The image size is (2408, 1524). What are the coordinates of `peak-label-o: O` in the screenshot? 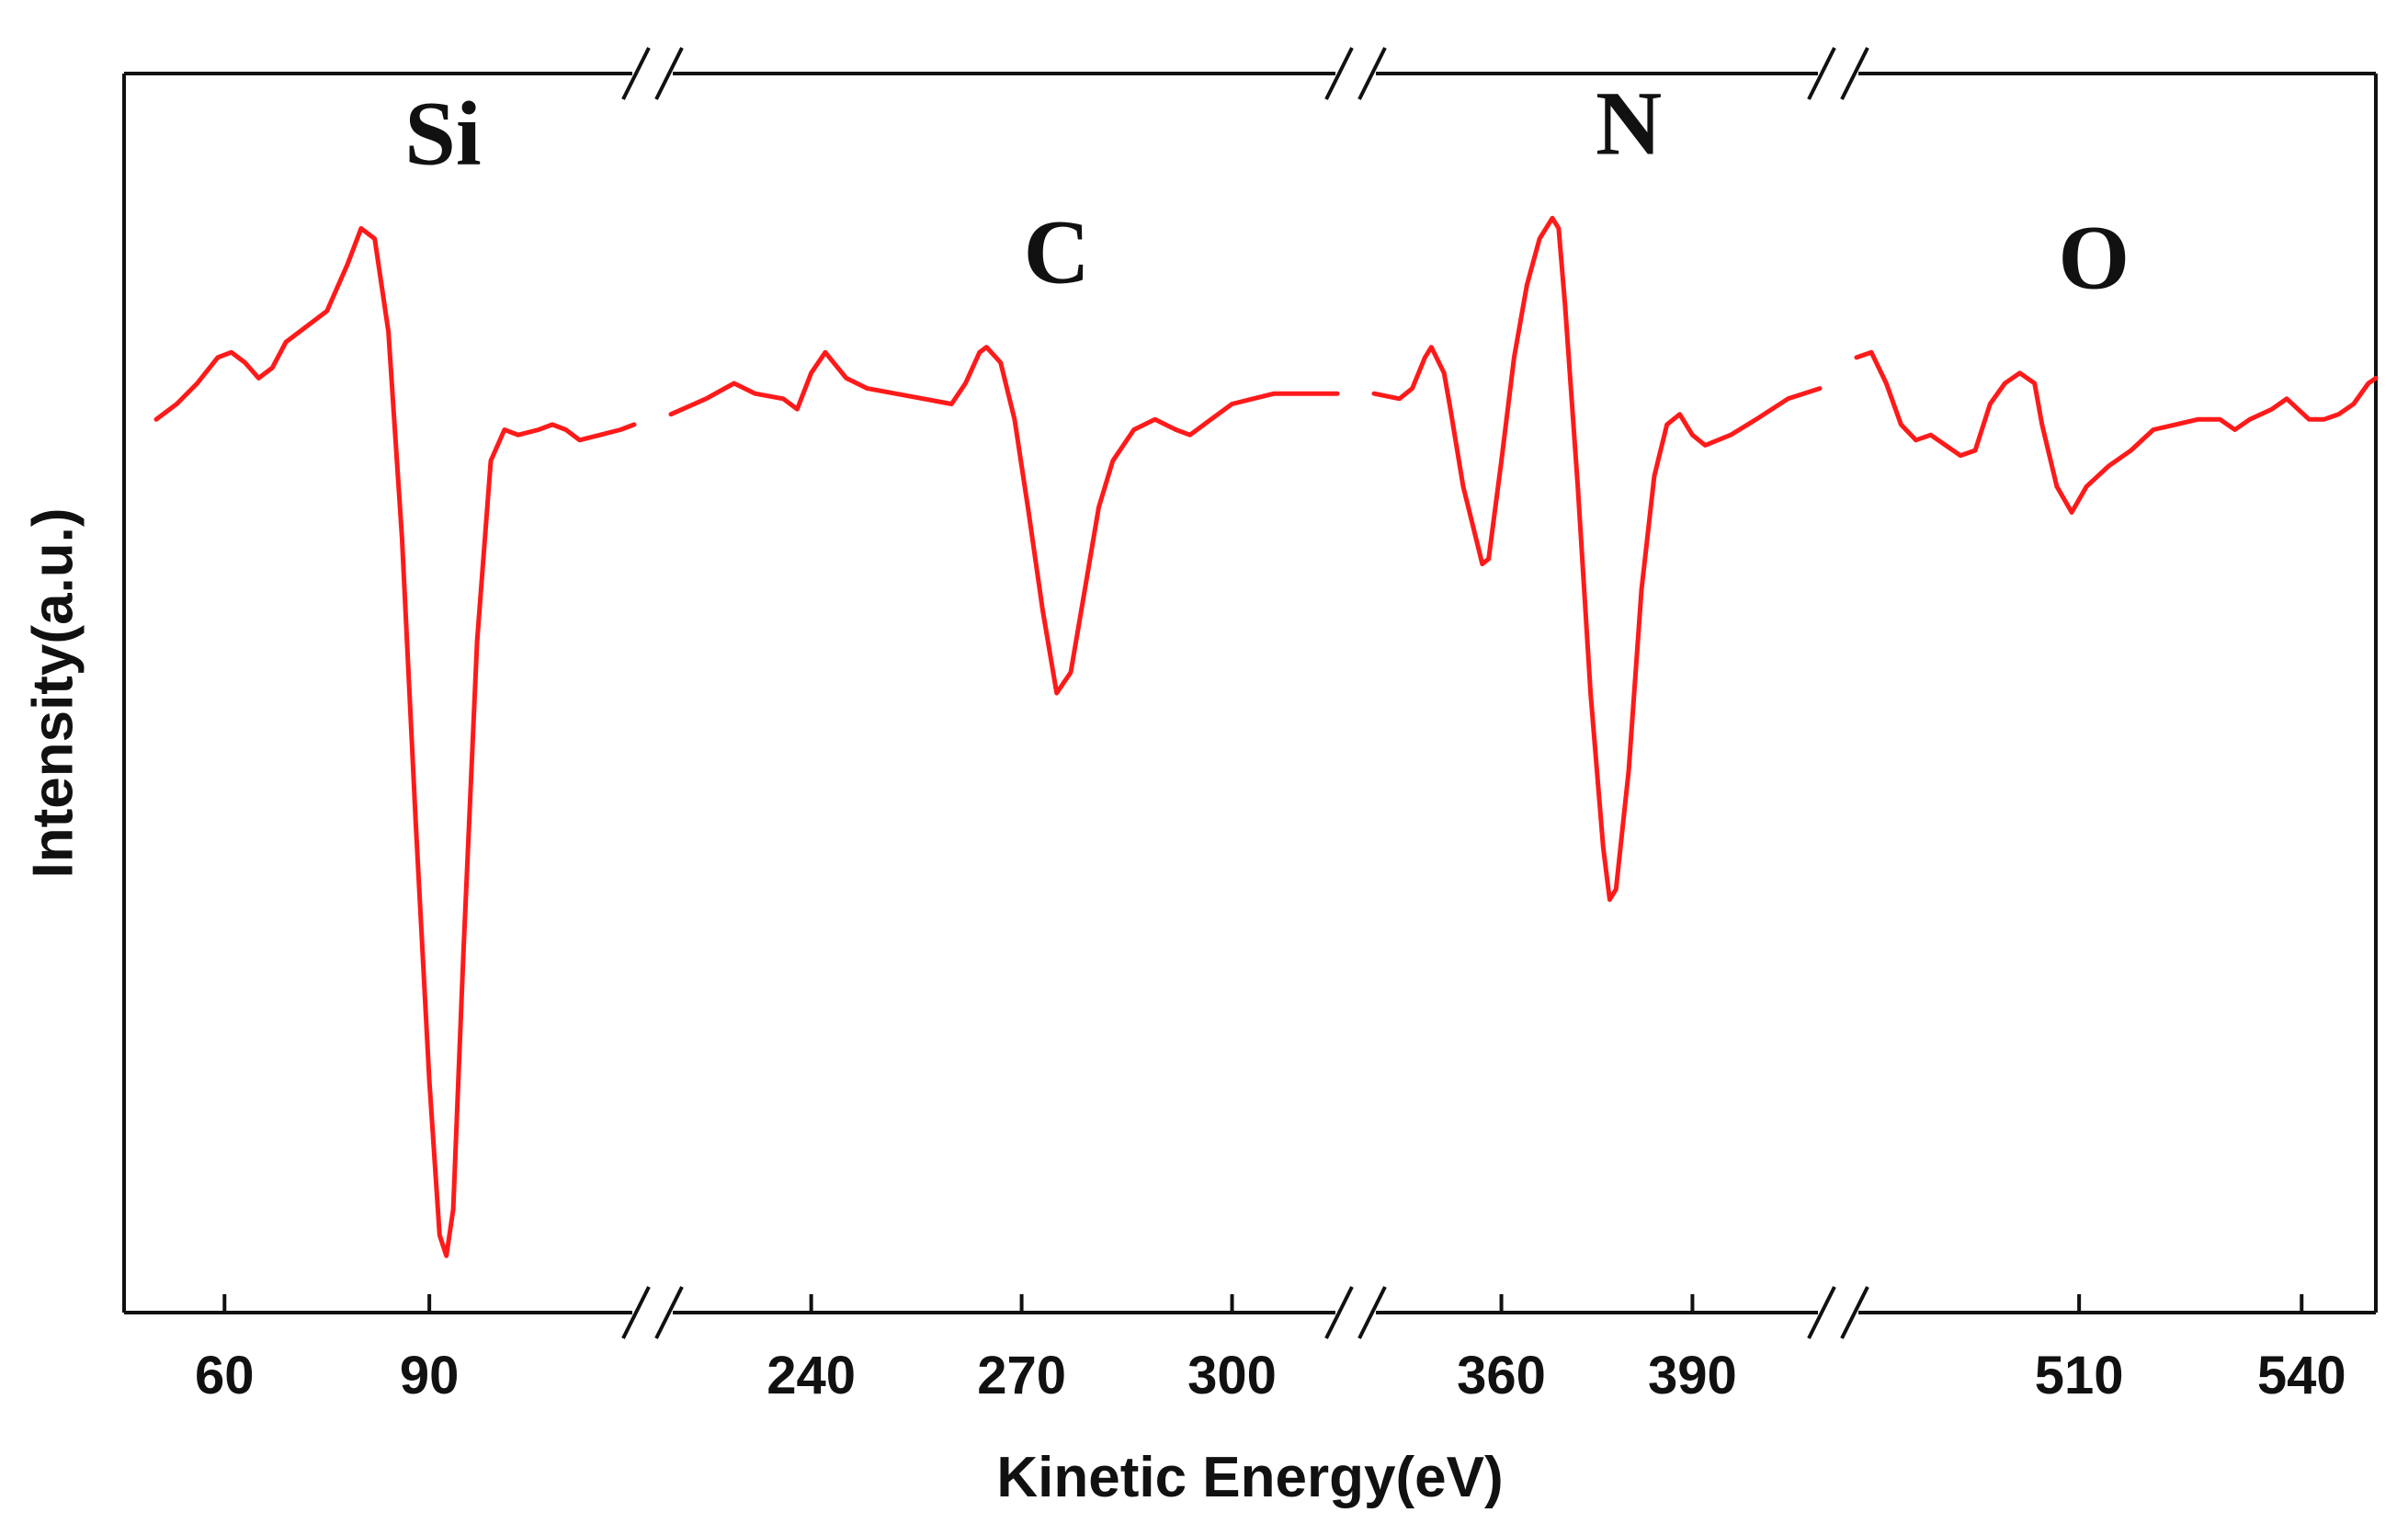 It's located at (2094, 257).